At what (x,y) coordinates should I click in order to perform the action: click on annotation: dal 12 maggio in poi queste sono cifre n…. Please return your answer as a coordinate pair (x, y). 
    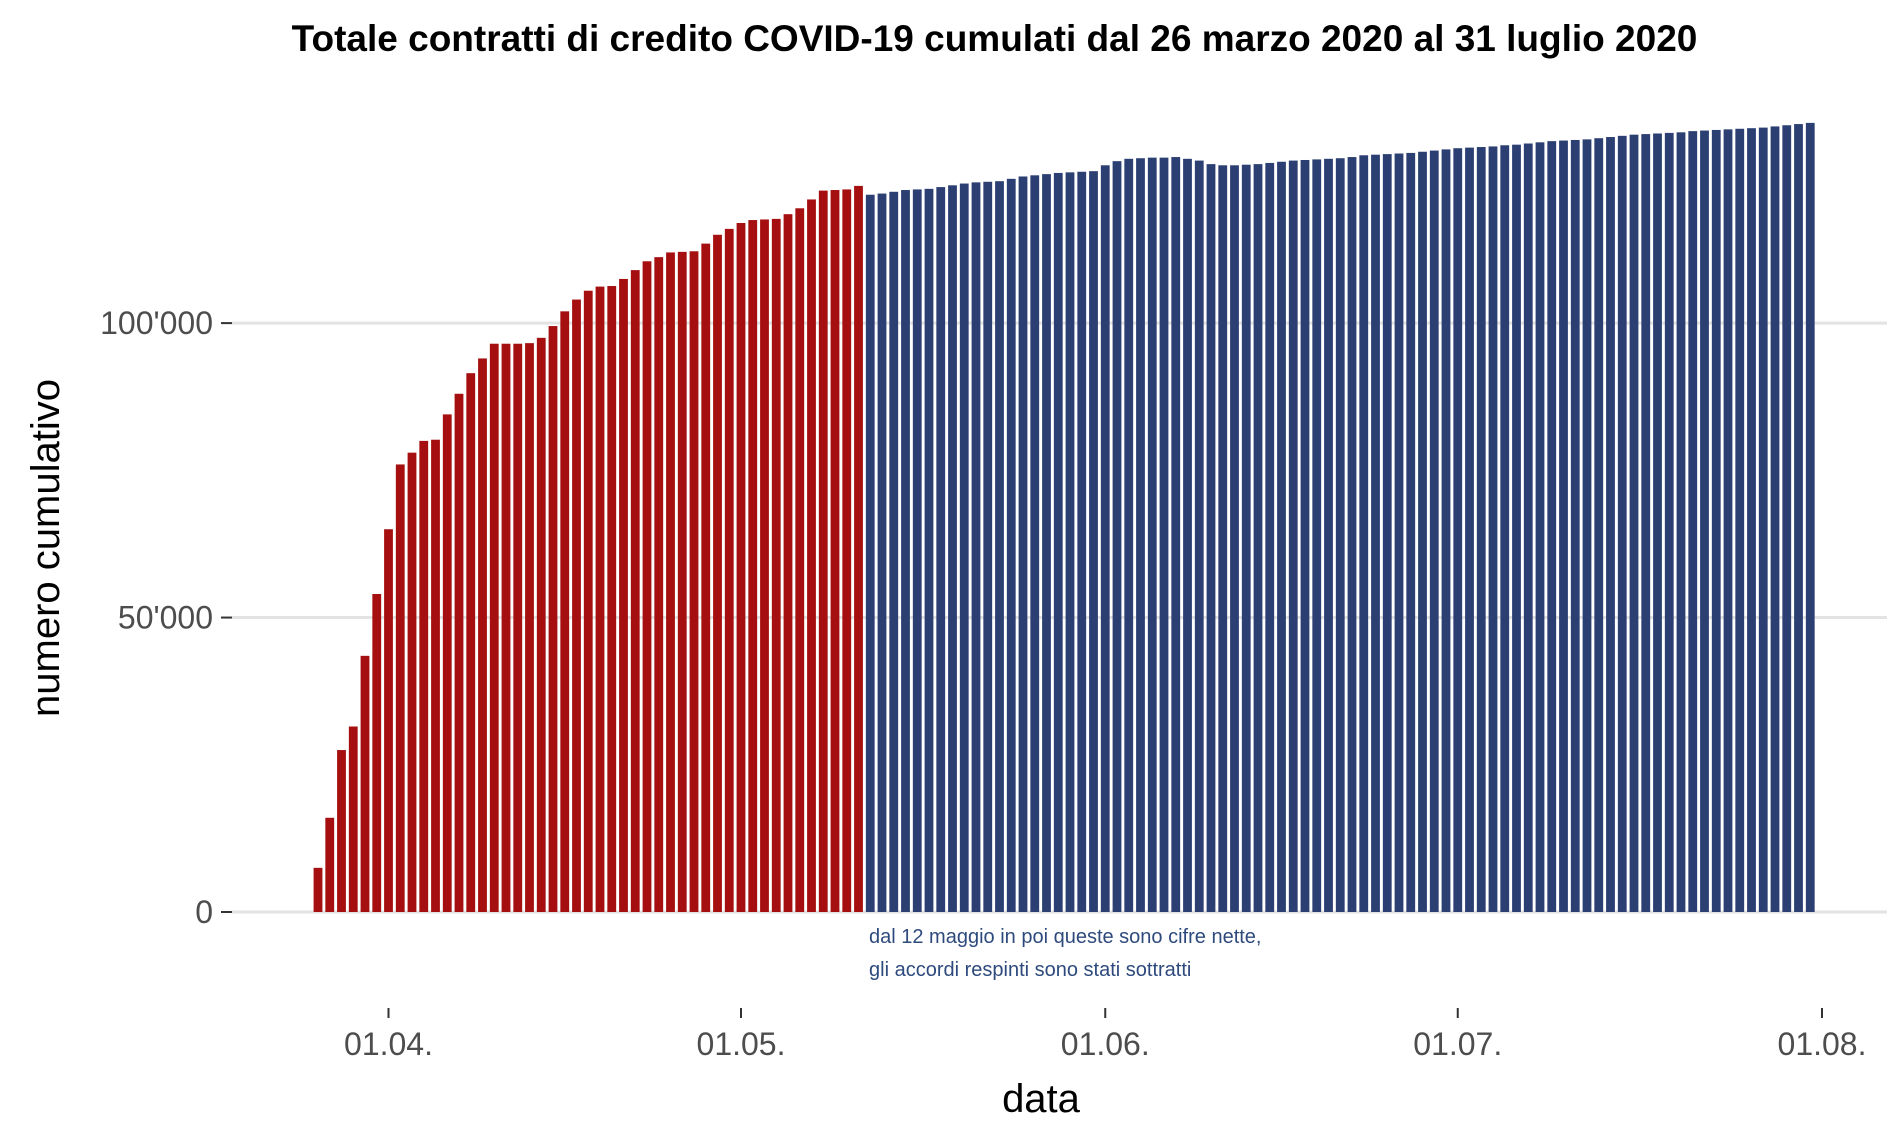
    Looking at the image, I should click on (1065, 953).